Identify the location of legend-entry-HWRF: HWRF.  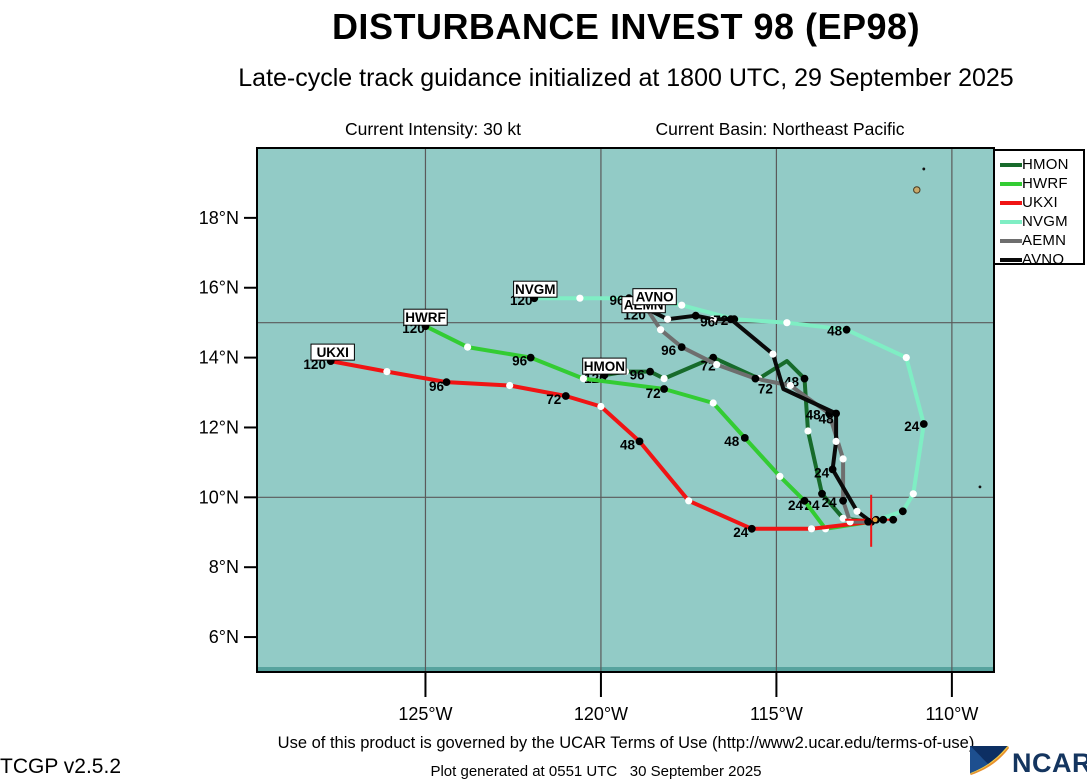
(1039, 183).